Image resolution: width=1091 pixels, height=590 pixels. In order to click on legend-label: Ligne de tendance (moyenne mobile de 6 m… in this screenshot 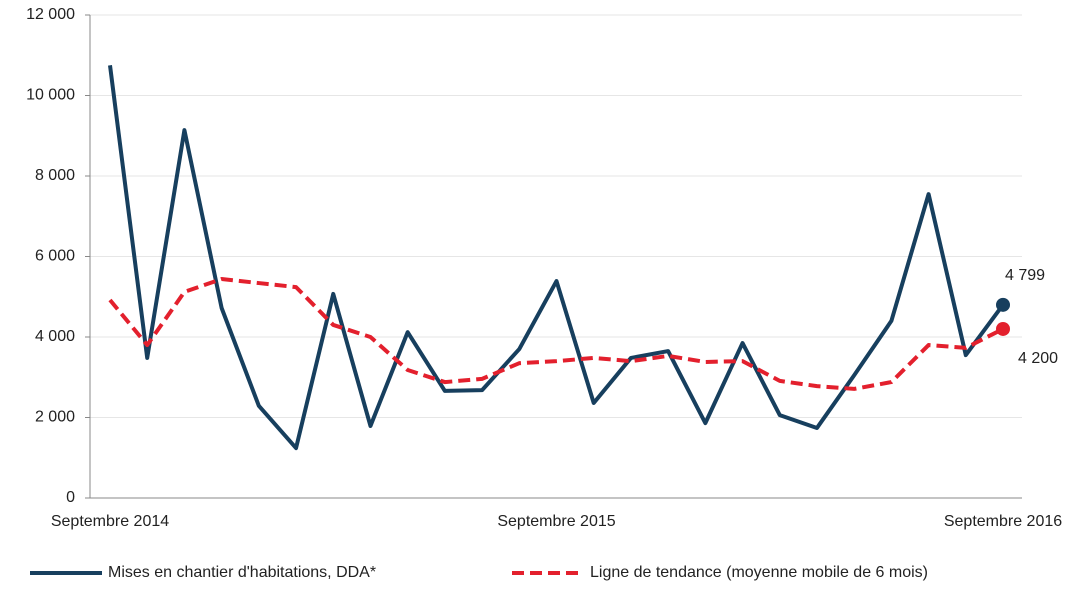, I will do `click(759, 572)`.